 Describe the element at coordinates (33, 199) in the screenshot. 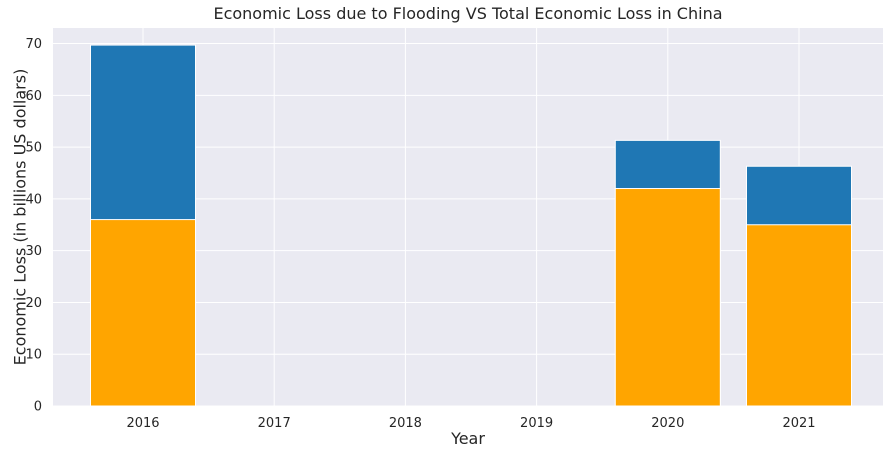

I see `y-tick-label: 40` at that location.